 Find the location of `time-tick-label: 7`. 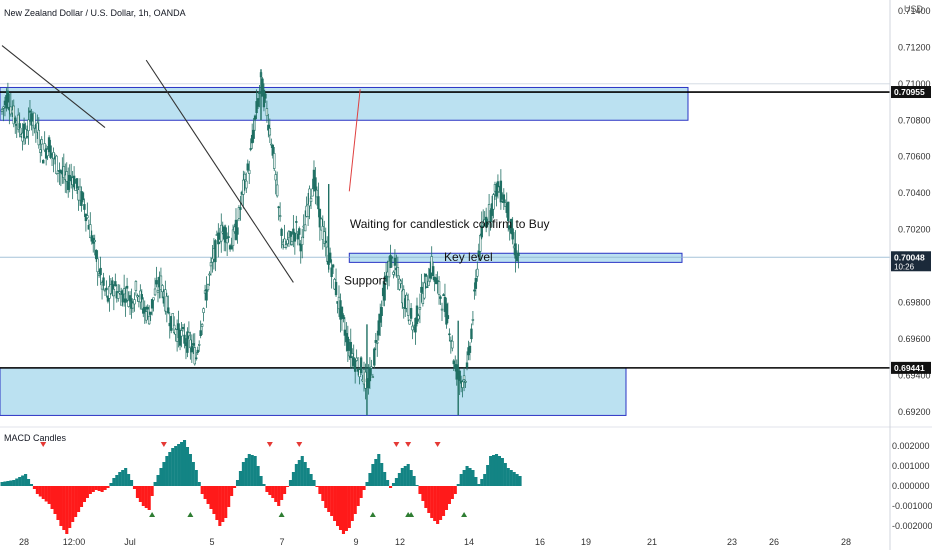

time-tick-label: 7 is located at coordinates (281, 542).